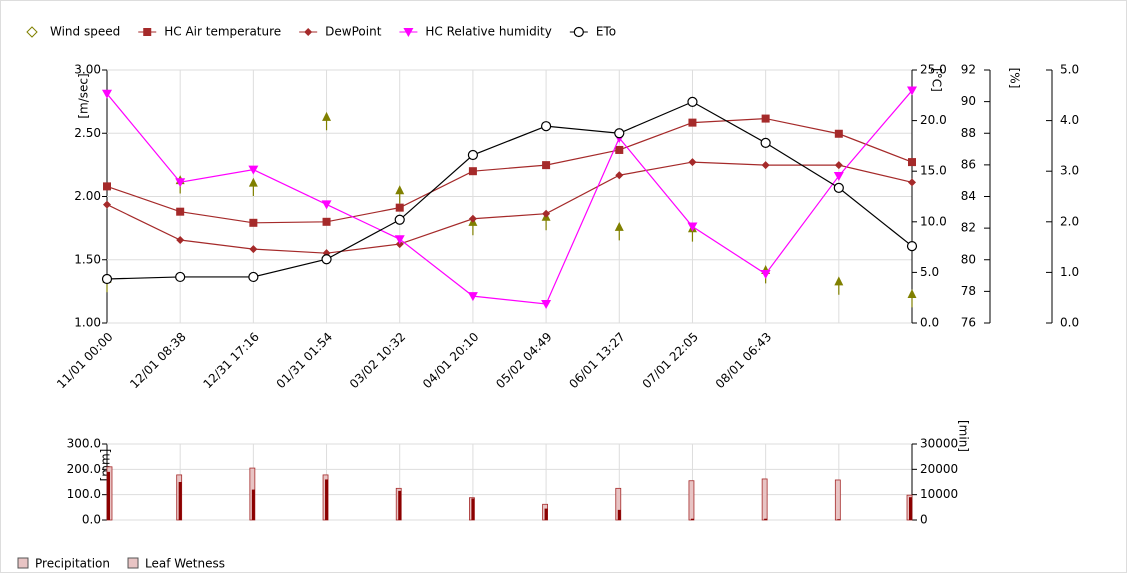 The height and width of the screenshot is (573, 1127). What do you see at coordinates (222, 32) in the screenshot?
I see `legend-label: HC Air temperature` at bounding box center [222, 32].